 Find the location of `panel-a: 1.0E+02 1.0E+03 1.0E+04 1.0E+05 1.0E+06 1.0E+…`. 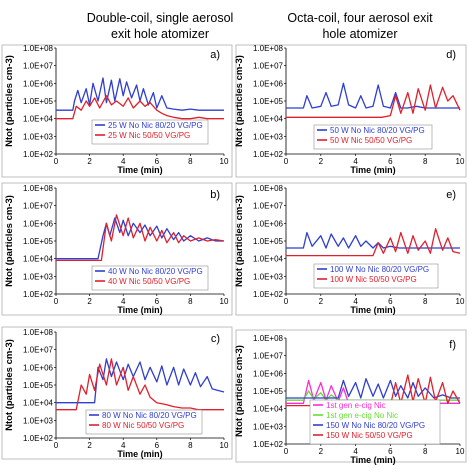

panel-a: 1.0E+02 1.0E+03 1.0E+04 1.0E+05 1.0E+06 1.0E+… is located at coordinates (117, 111).